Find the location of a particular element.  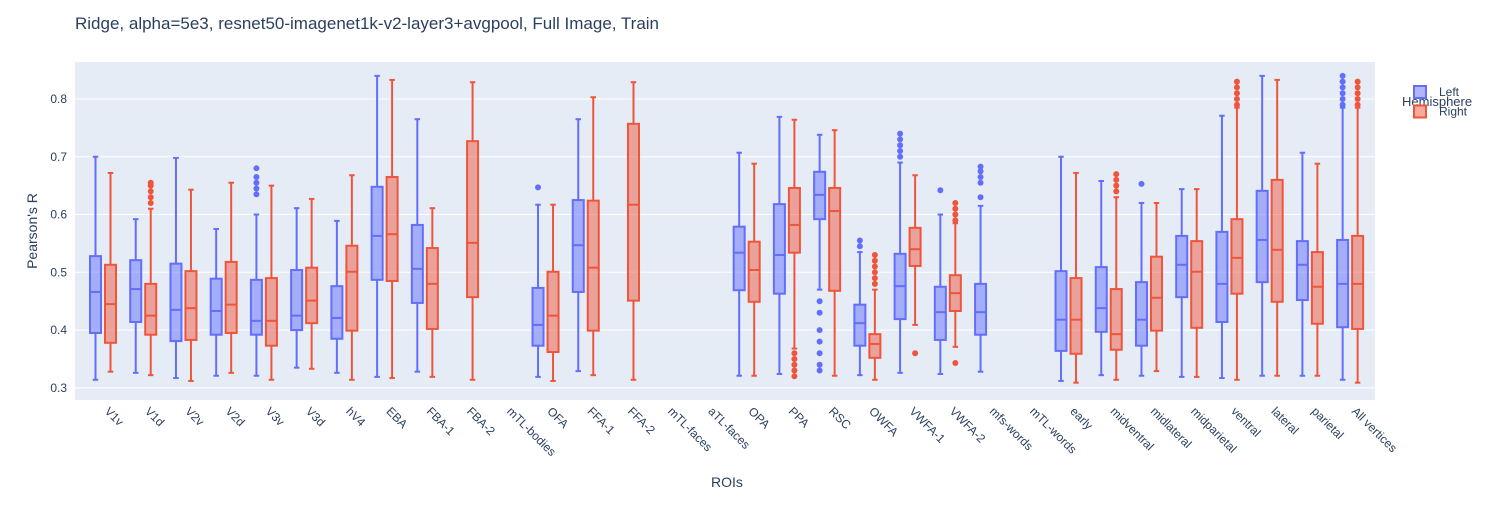

x-tick-label: early is located at coordinates (1081, 418).